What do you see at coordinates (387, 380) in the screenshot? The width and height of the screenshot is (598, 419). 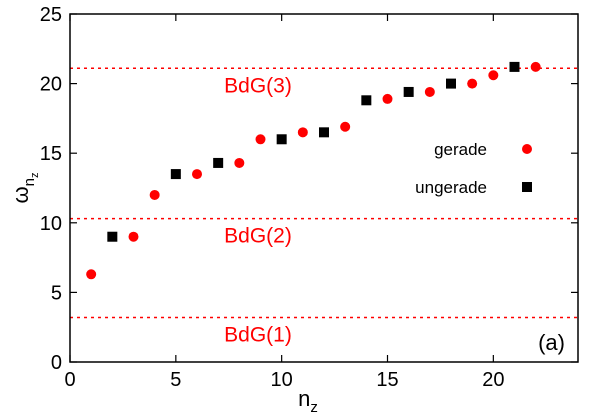 I see `x-tick-label: 15` at bounding box center [387, 380].